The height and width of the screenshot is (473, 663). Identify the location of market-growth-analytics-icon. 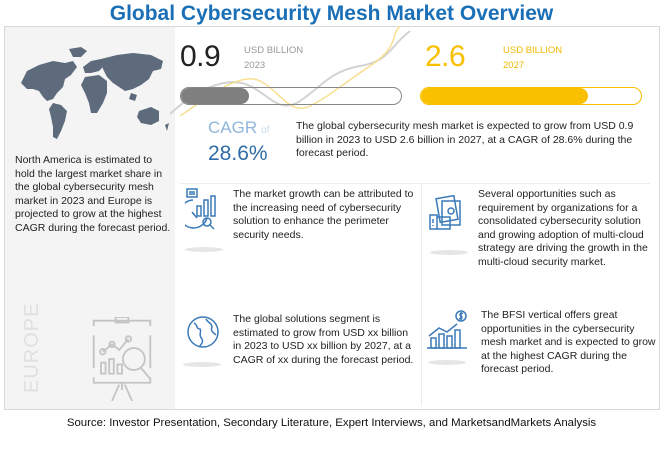
(200, 209).